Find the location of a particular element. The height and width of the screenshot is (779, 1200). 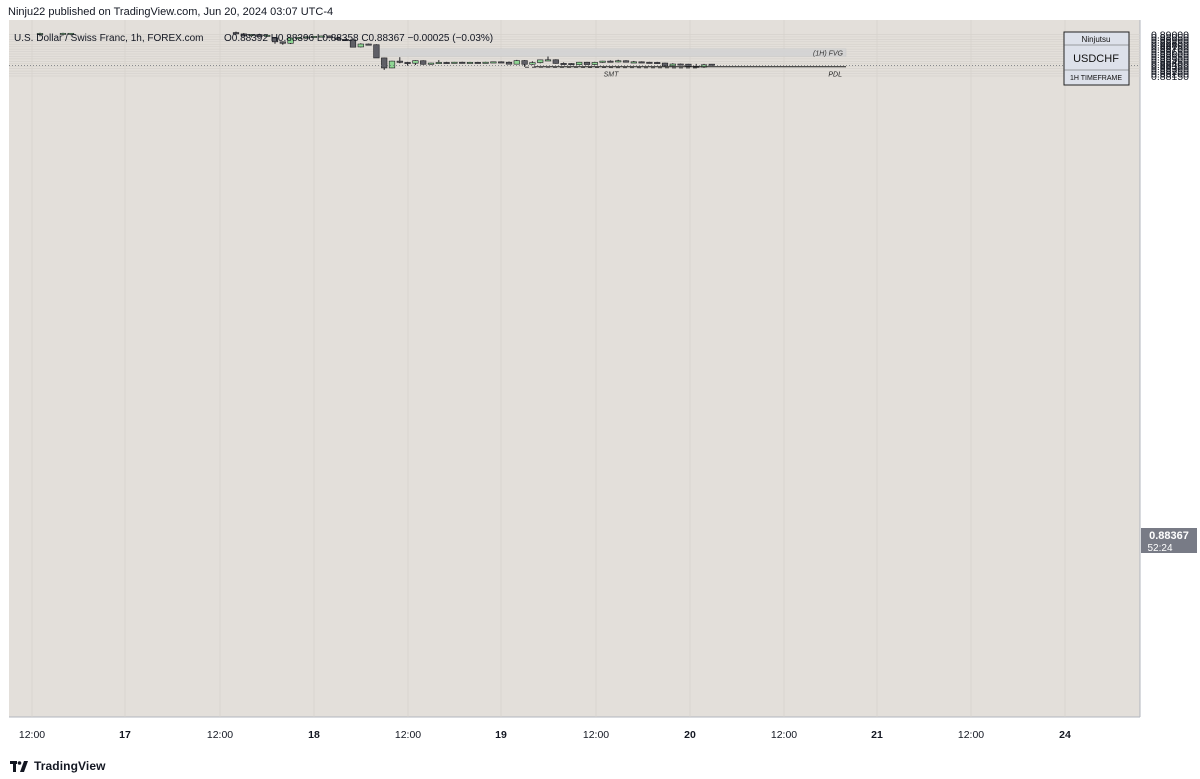

price-tick-label: 0.88200 is located at coordinates (1170, 75).